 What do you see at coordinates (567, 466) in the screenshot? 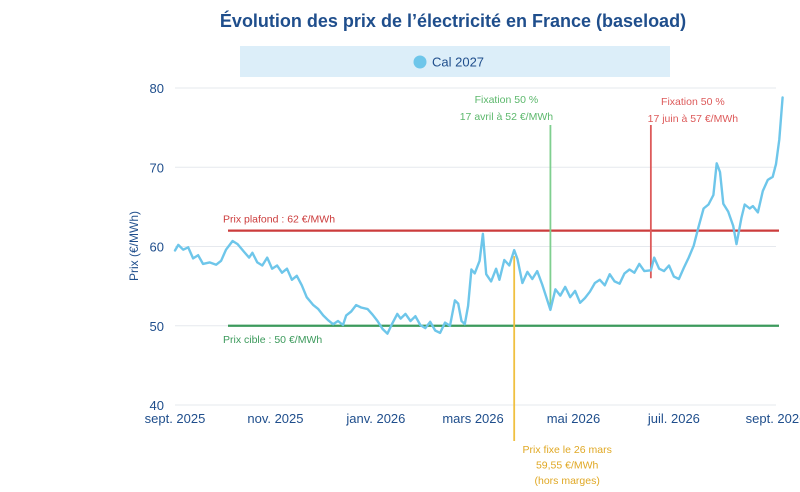
I see `annotation-text: 59,55 €/MWh` at bounding box center [567, 466].